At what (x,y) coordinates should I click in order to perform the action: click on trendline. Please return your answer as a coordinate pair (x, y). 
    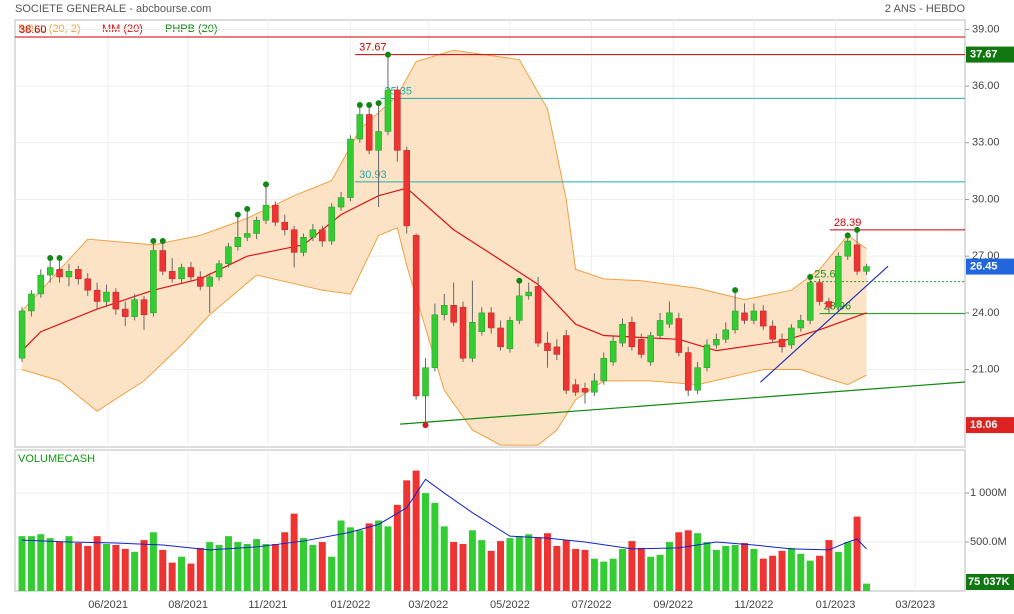
    Looking at the image, I should click on (683, 403).